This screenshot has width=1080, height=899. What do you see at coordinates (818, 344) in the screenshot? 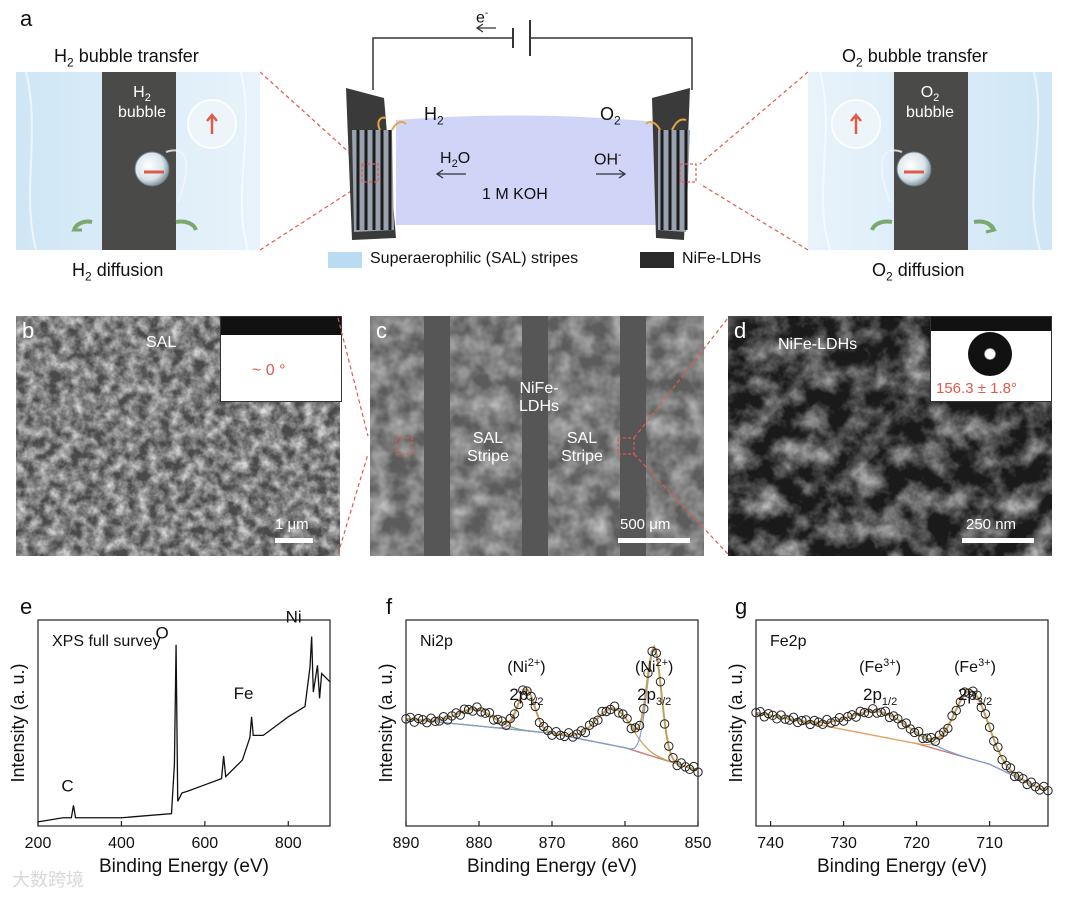
I see `tem-ldh-label: NiFe-LDHs` at bounding box center [818, 344].